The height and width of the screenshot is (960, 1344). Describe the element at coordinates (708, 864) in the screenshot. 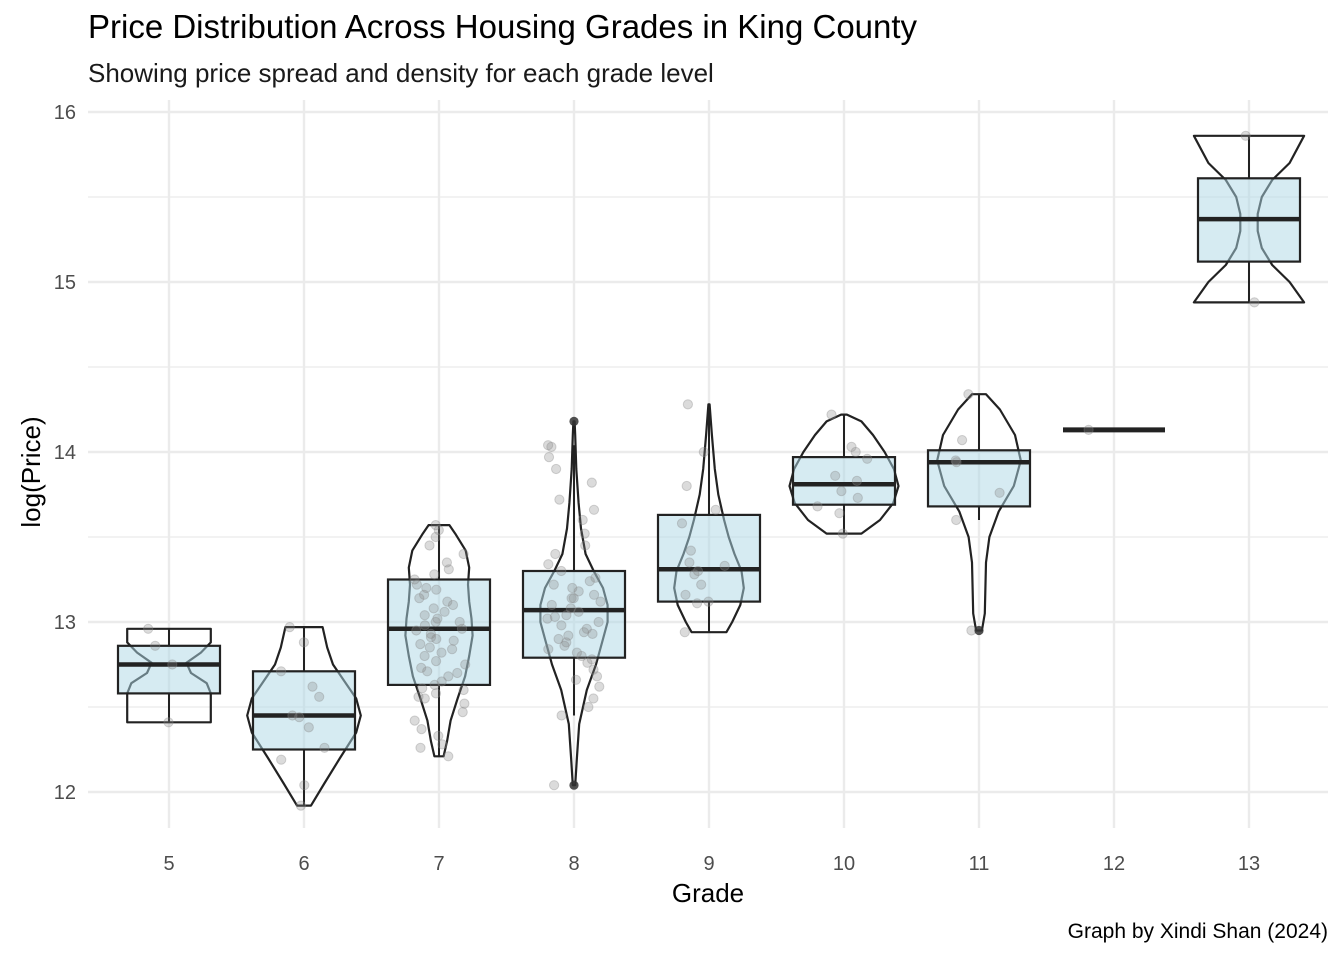

I see `x-tick-label: 9` at that location.